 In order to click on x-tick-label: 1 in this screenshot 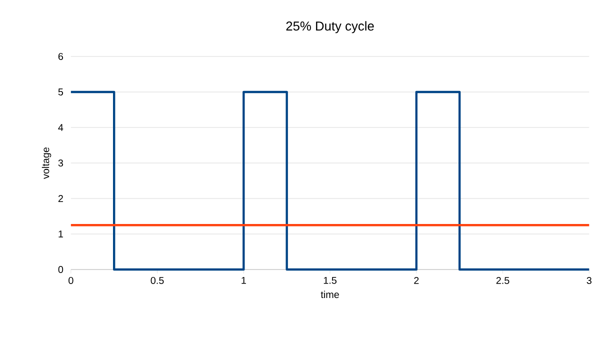, I will do `click(244, 280)`.